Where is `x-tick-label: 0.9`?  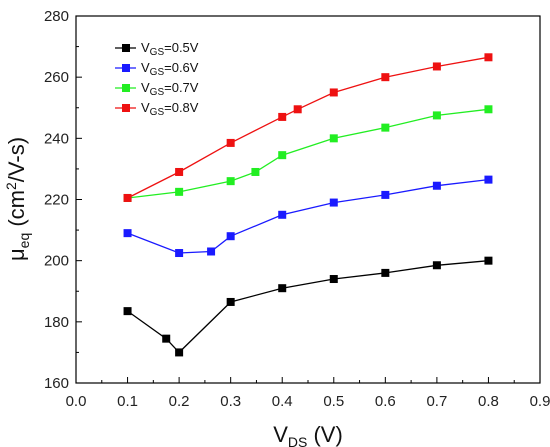
x-tick-label: 0.9 is located at coordinates (540, 401).